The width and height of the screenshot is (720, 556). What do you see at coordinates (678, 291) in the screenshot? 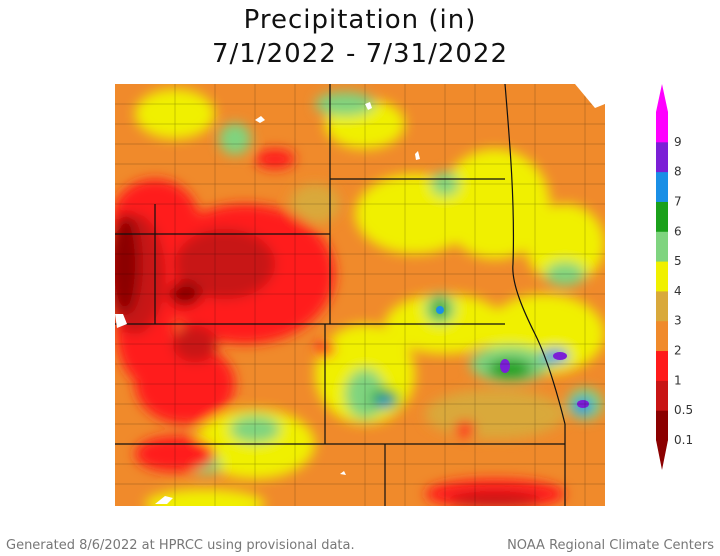
I see `legend-label: 4` at bounding box center [678, 291].